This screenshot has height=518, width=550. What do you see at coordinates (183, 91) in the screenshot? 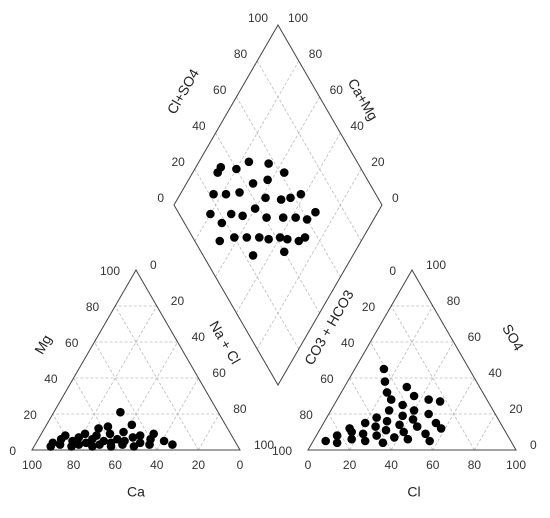
I see `axis-label: Cl+SO4` at bounding box center [183, 91].